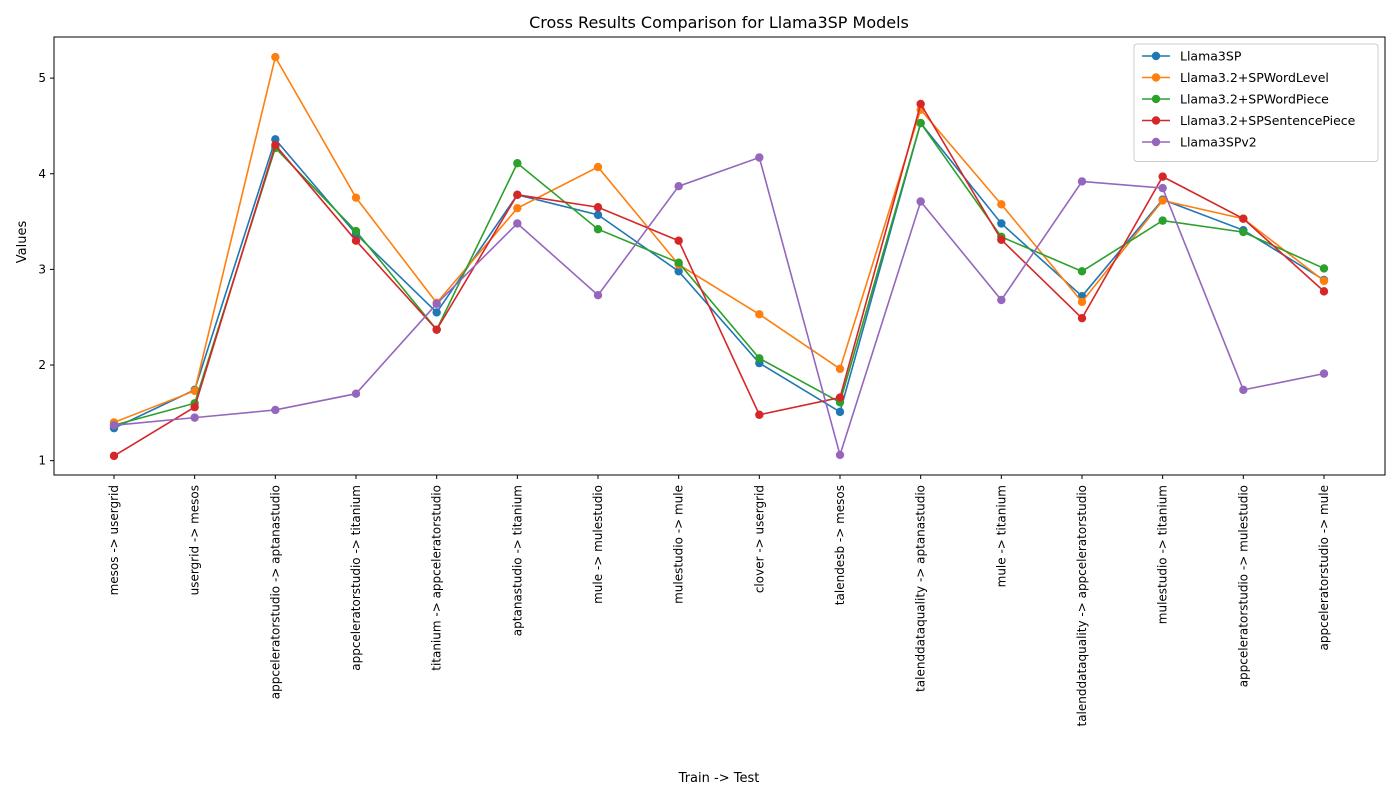 This screenshot has height=805, width=1400. Describe the element at coordinates (1163, 554) in the screenshot. I see `x-tick-label: mulestudio -> titanium` at that location.